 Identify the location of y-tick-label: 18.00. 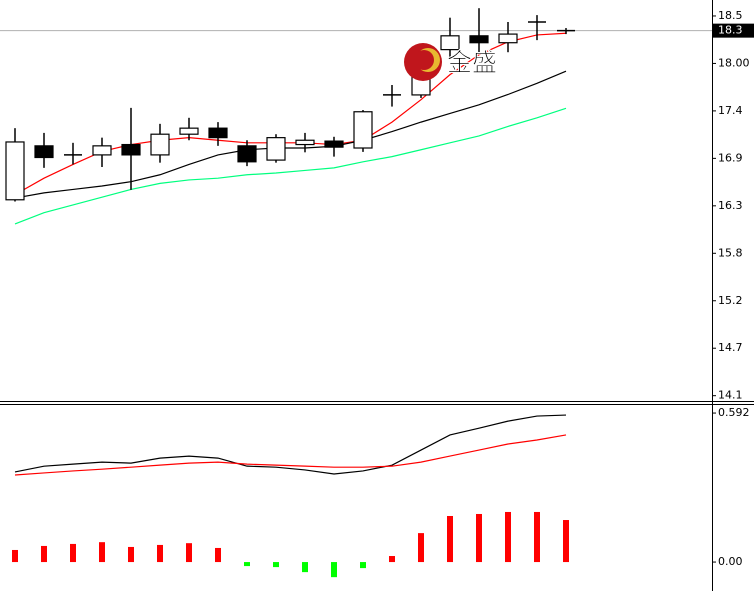
(734, 62).